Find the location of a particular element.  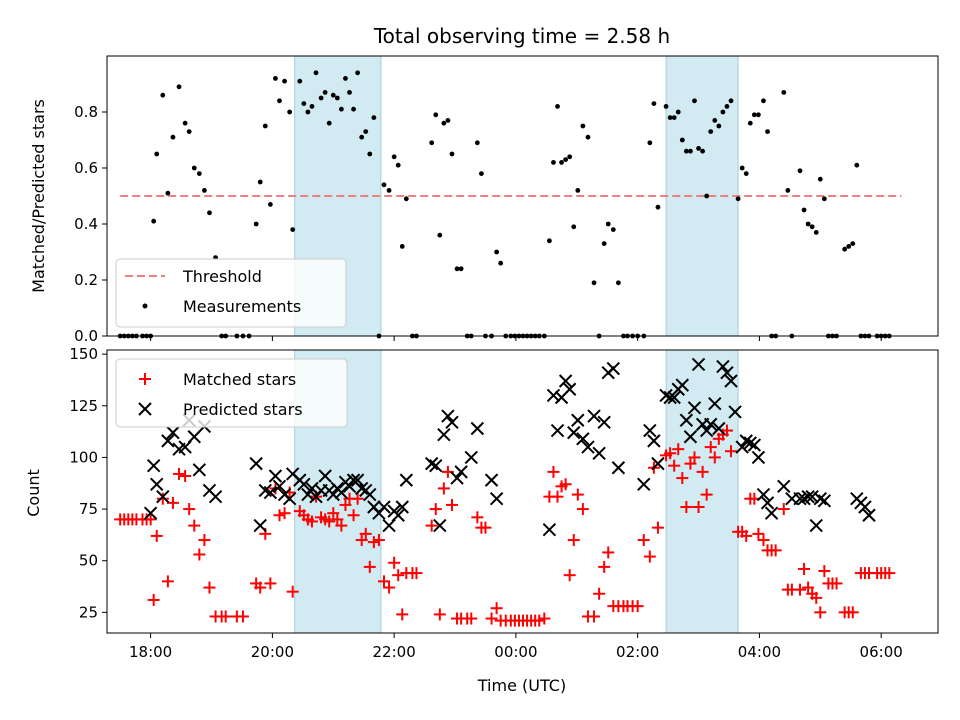

bottom-y-tick-label: 50 is located at coordinates (88, 561).